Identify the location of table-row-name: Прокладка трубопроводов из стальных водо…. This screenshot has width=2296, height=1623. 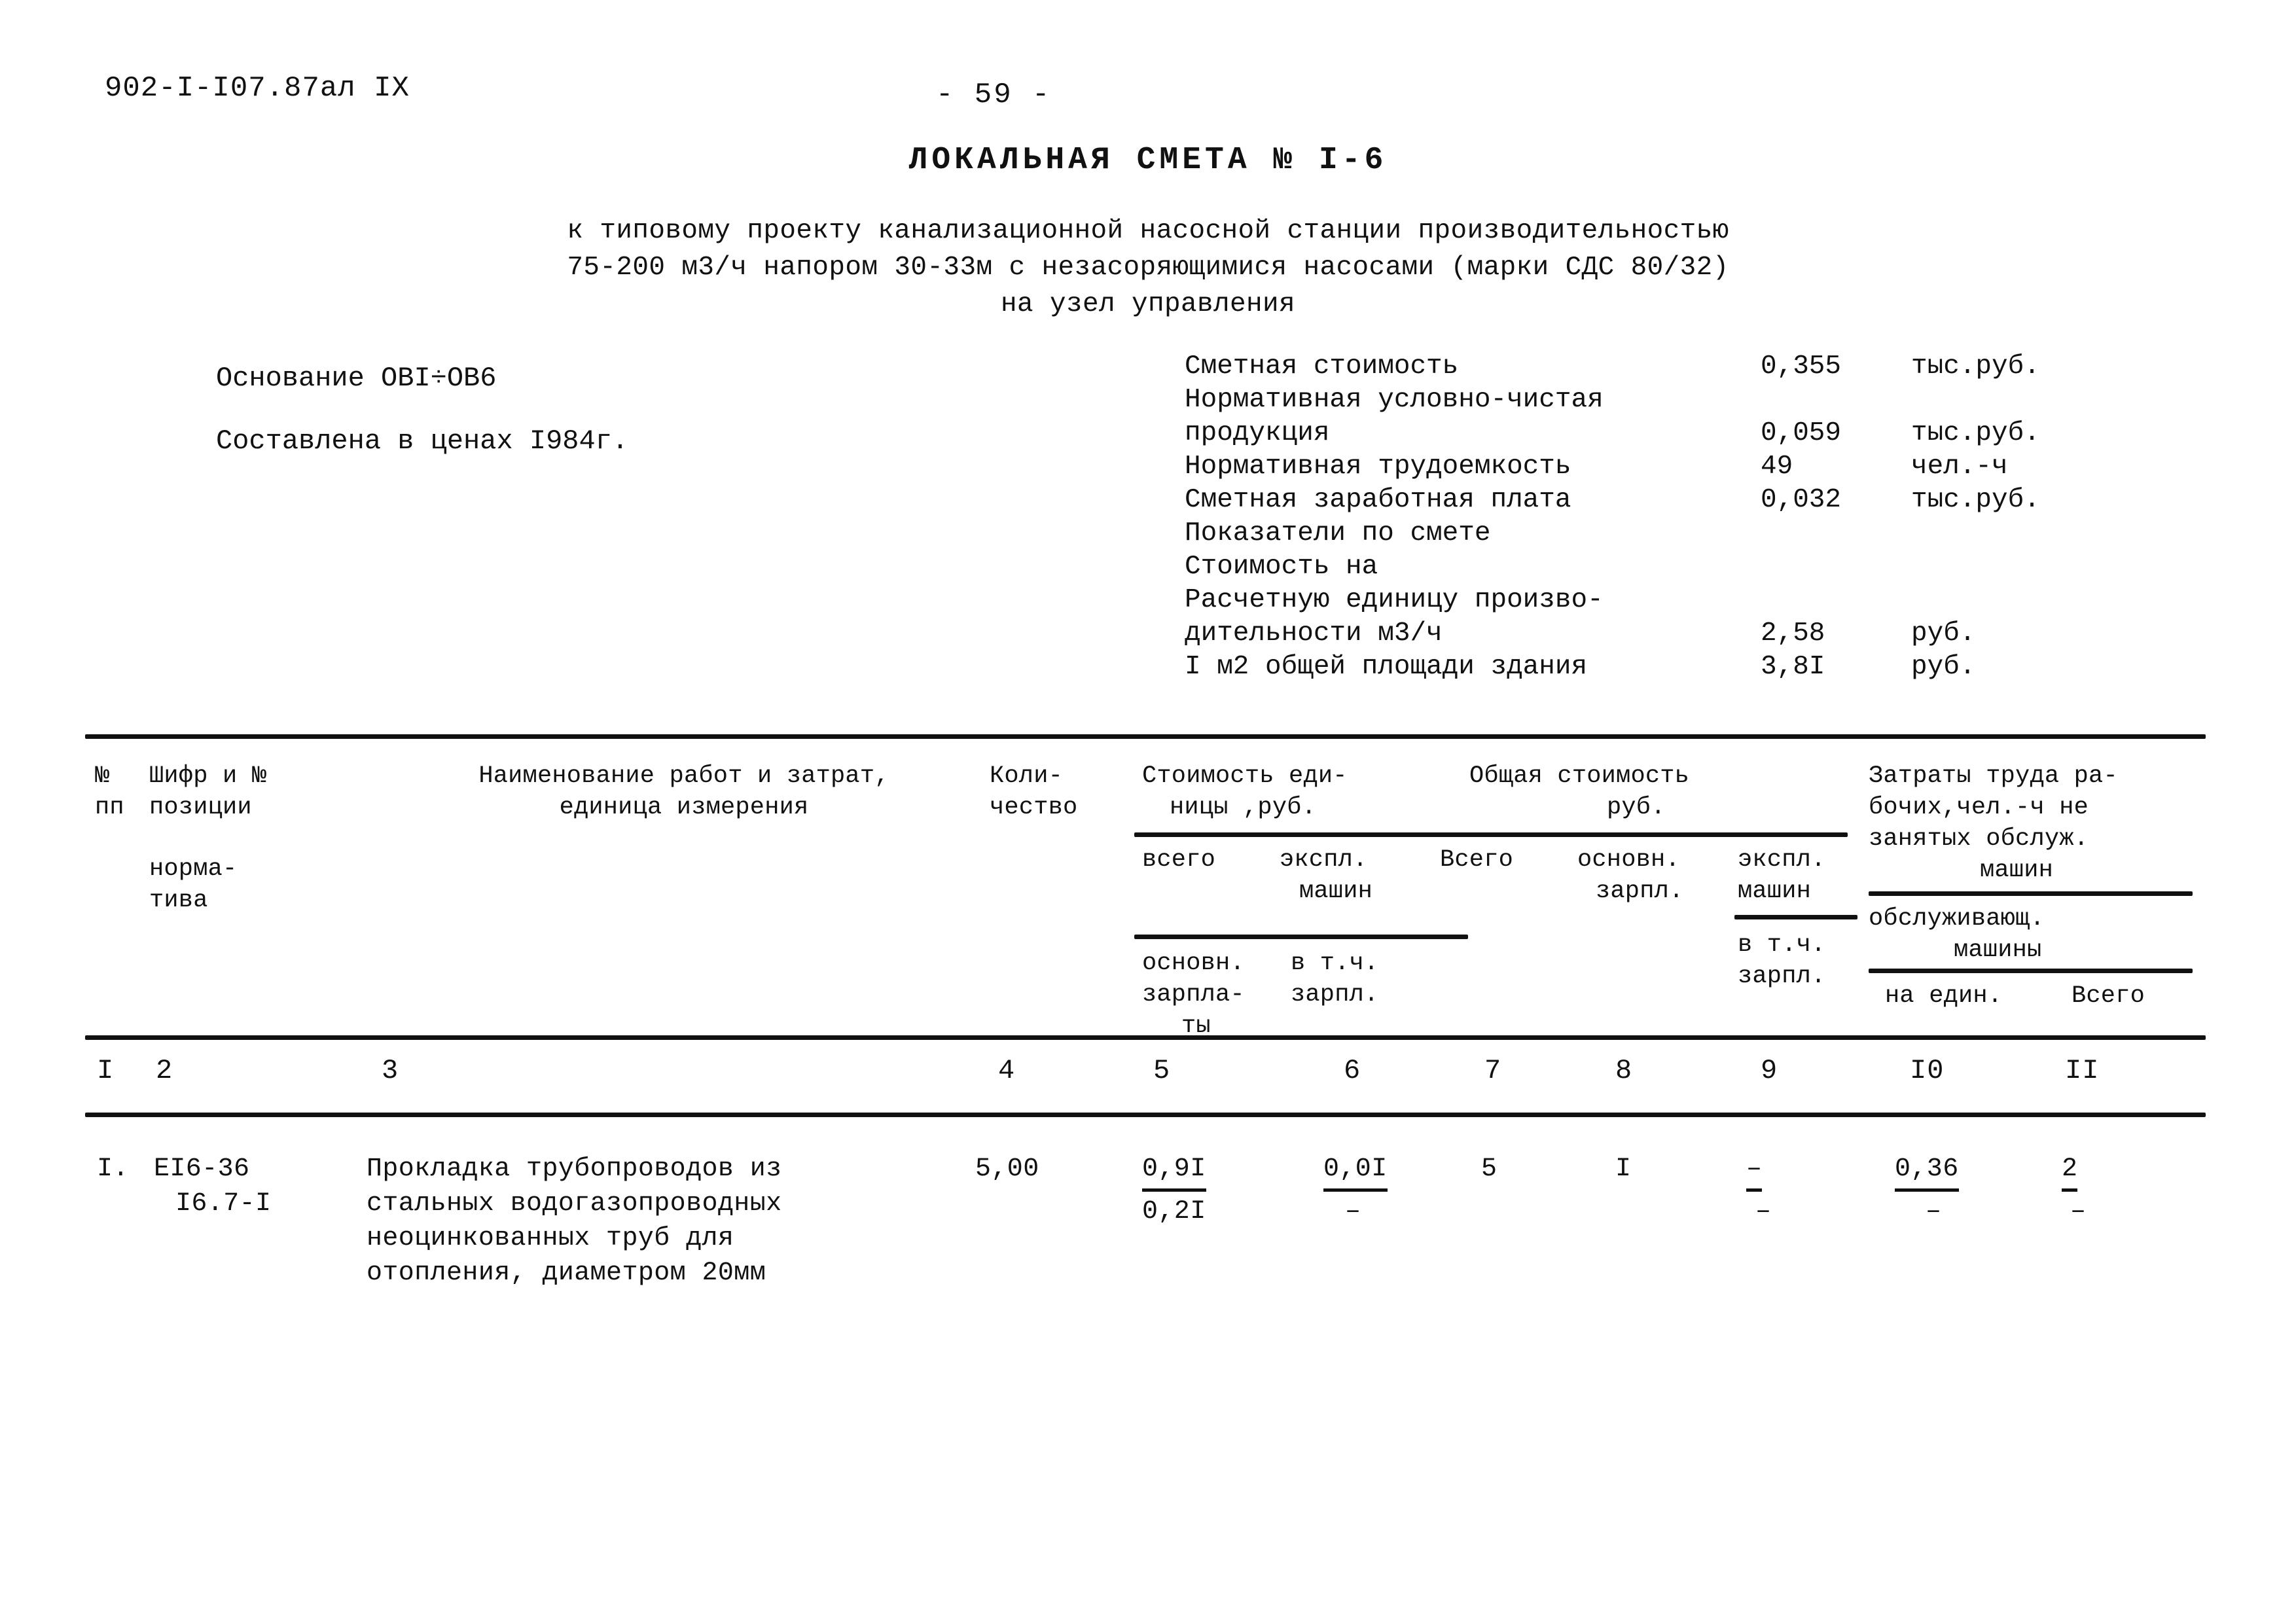
(574, 1221).